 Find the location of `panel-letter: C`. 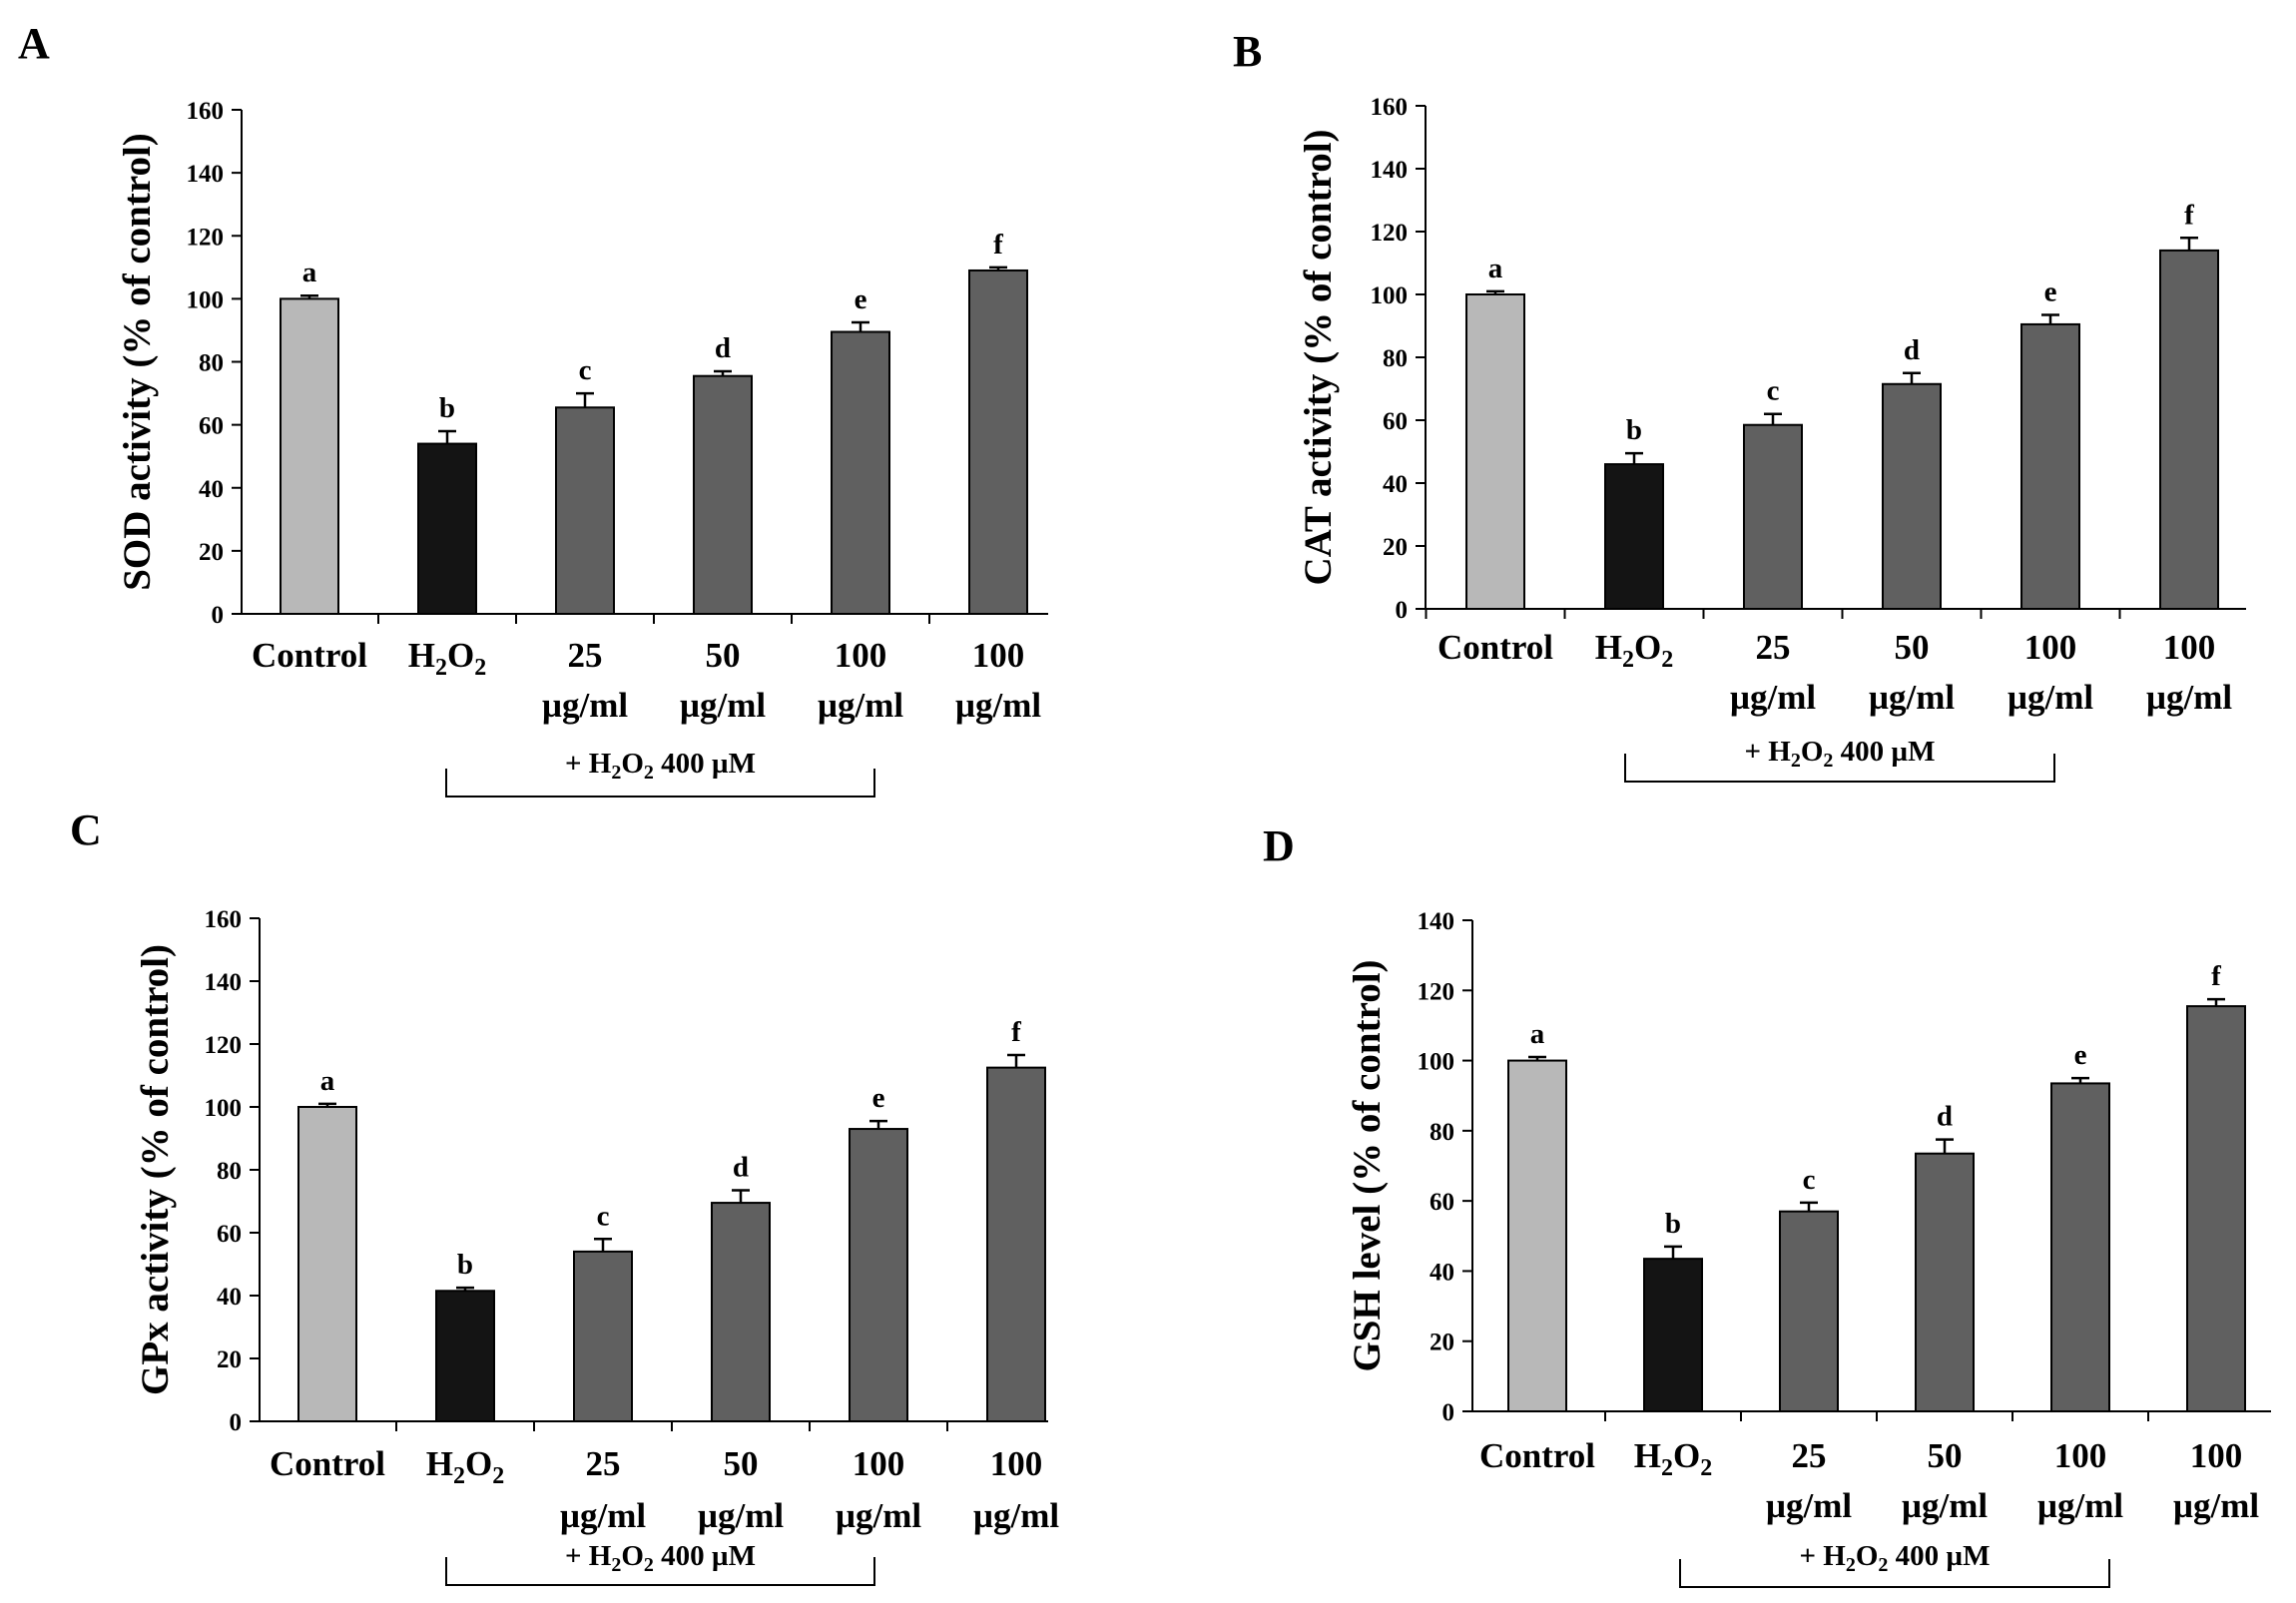

panel-letter: C is located at coordinates (86, 829).